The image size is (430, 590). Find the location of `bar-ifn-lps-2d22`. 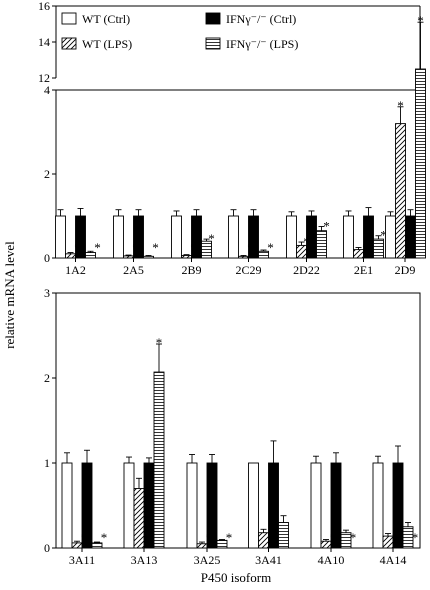

bar-ifn-lps-2d22 is located at coordinates (321, 244).